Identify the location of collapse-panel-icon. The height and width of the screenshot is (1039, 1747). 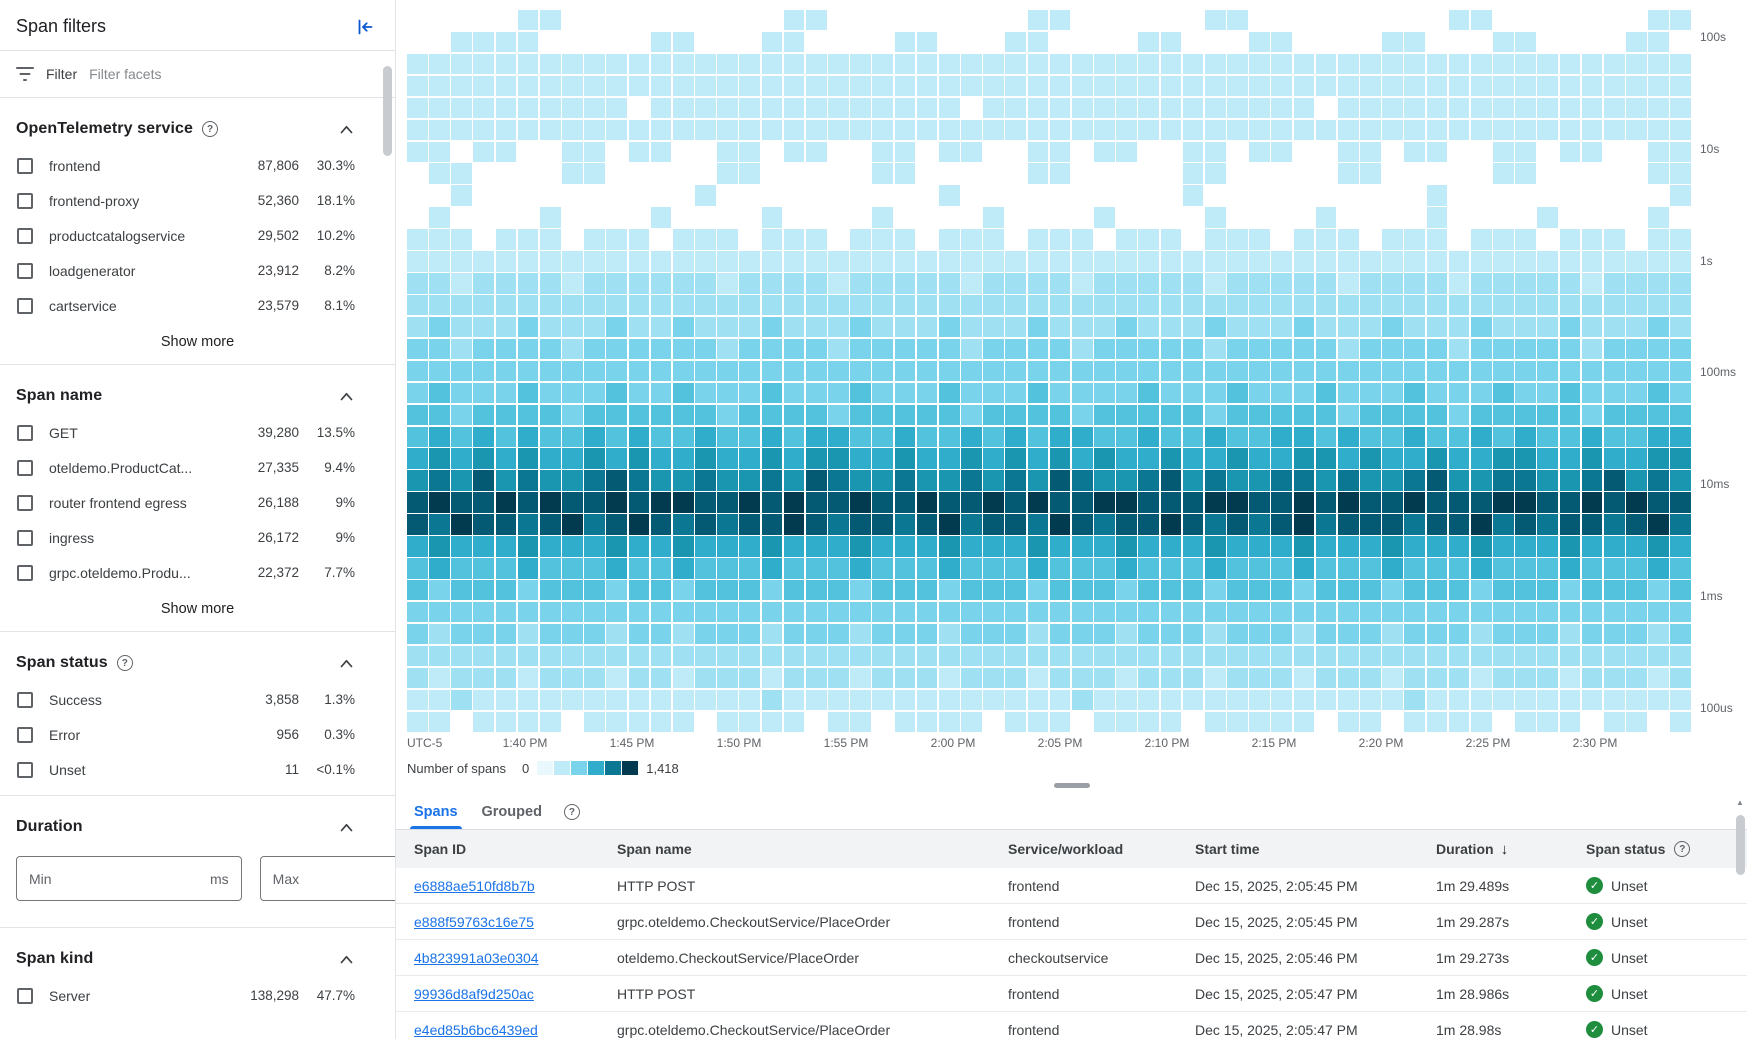
(365, 27).